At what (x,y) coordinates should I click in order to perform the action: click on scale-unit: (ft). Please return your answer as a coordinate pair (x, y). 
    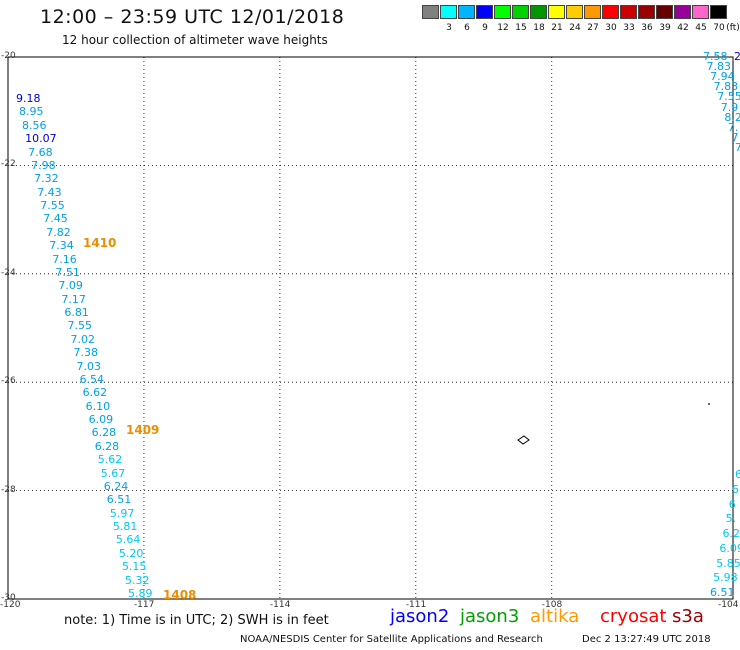
    Looking at the image, I should click on (733, 28).